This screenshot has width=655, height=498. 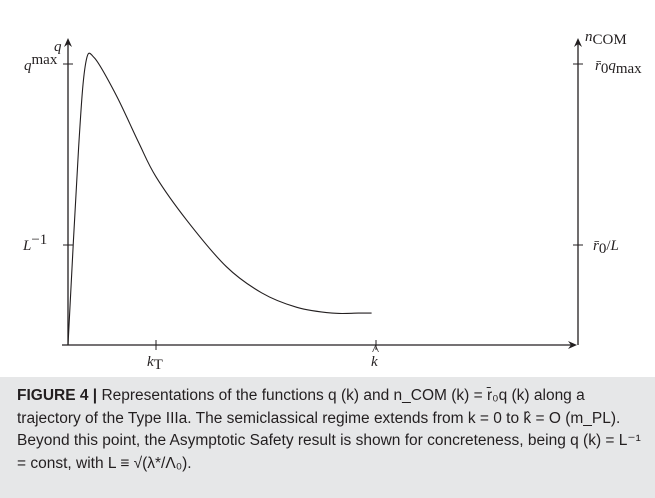 I want to click on svg-text: r̄0qmax, so click(x=618, y=67).